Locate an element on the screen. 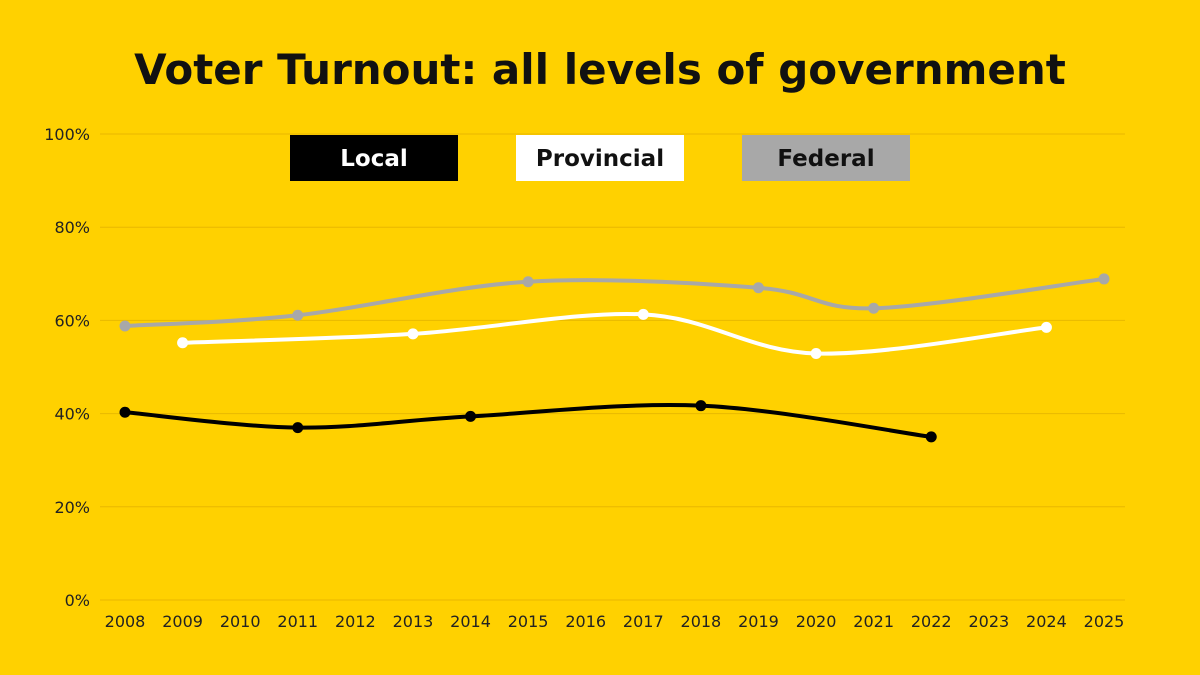 The height and width of the screenshot is (675, 1200). series-local is located at coordinates (528, 421).